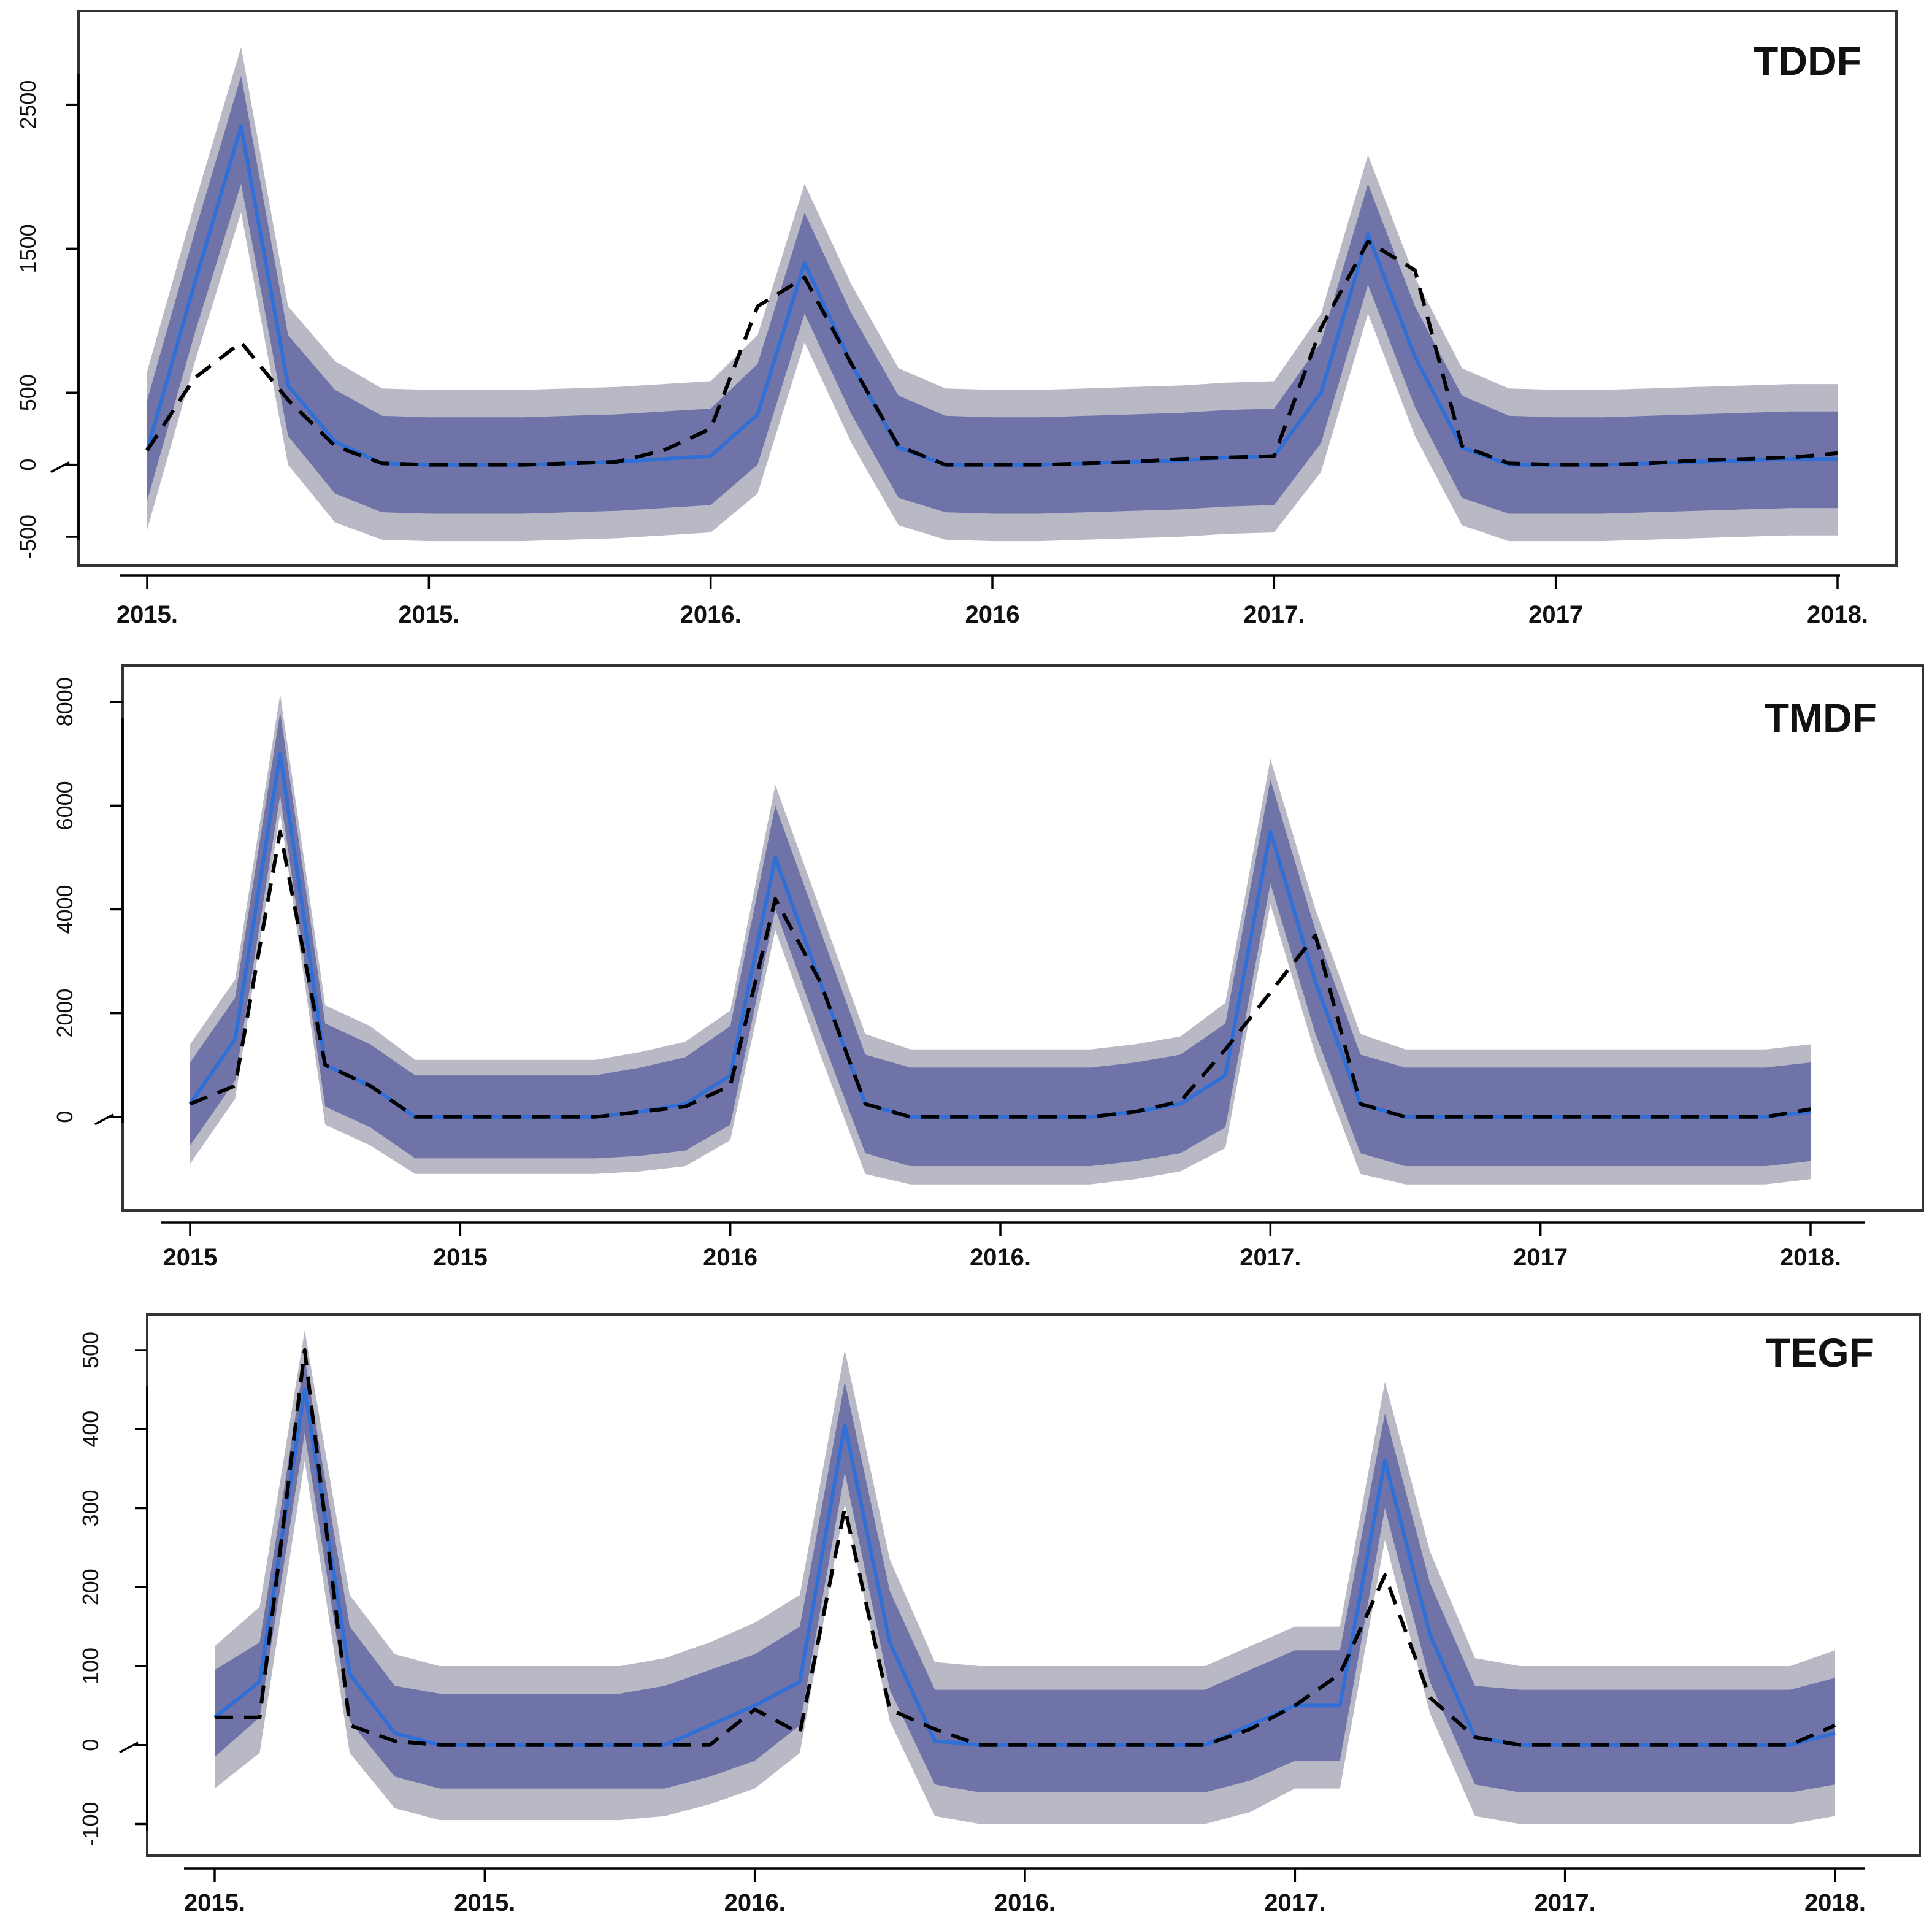 This screenshot has height=1920, width=1932. Describe the element at coordinates (47, 316) in the screenshot. I see `y-axis-tddf: -500 0 500 1500 2500` at that location.